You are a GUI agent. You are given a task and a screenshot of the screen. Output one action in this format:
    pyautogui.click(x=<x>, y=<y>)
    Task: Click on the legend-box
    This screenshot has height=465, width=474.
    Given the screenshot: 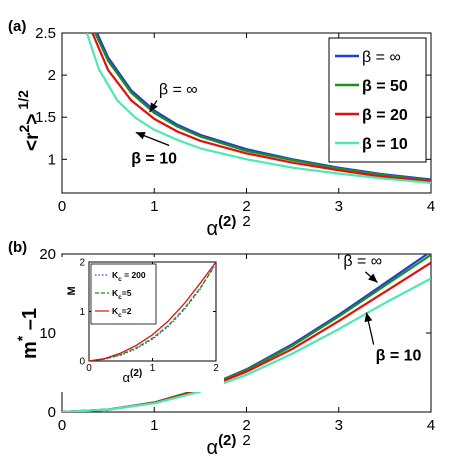 What is the action you would take?
    pyautogui.click(x=377, y=100)
    